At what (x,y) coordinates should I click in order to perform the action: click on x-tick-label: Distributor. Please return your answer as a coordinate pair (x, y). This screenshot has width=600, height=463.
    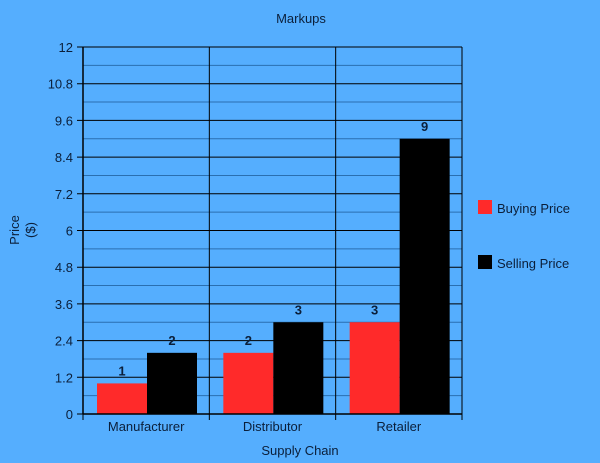
    Looking at the image, I should click on (273, 426).